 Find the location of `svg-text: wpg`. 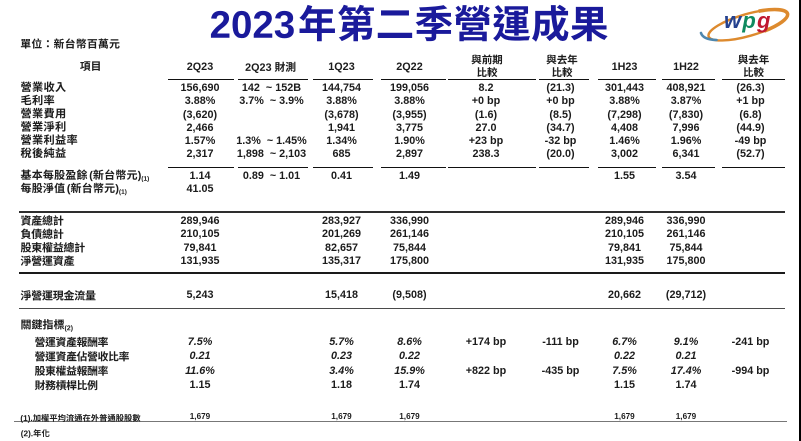

svg-text: wpg is located at coordinates (748, 20).